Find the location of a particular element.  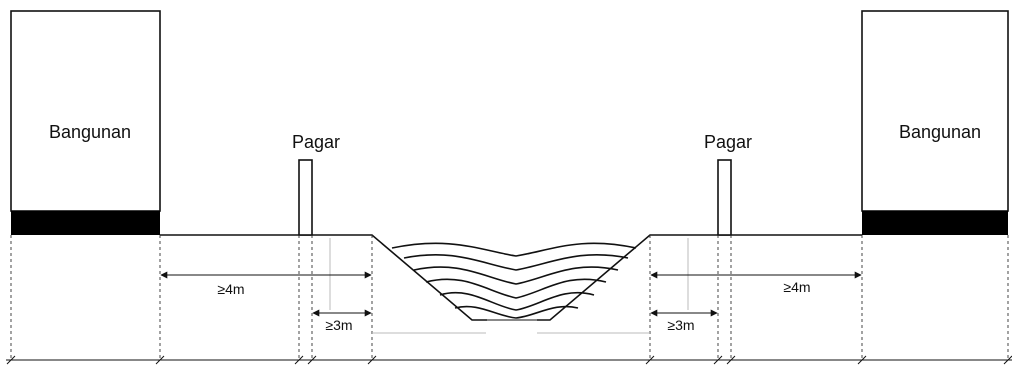

dimension-left-outer: ≥4m is located at coordinates (266, 284).